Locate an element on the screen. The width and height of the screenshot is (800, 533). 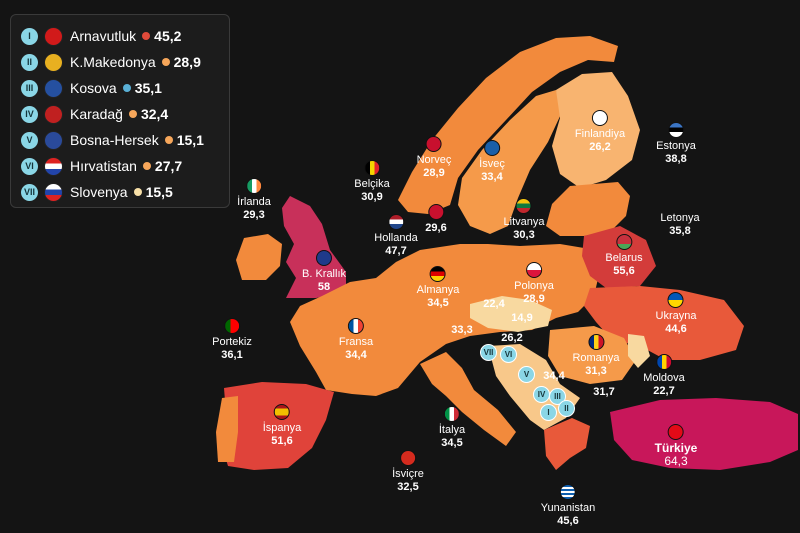
country-value: 34,4 is located at coordinates (356, 355).